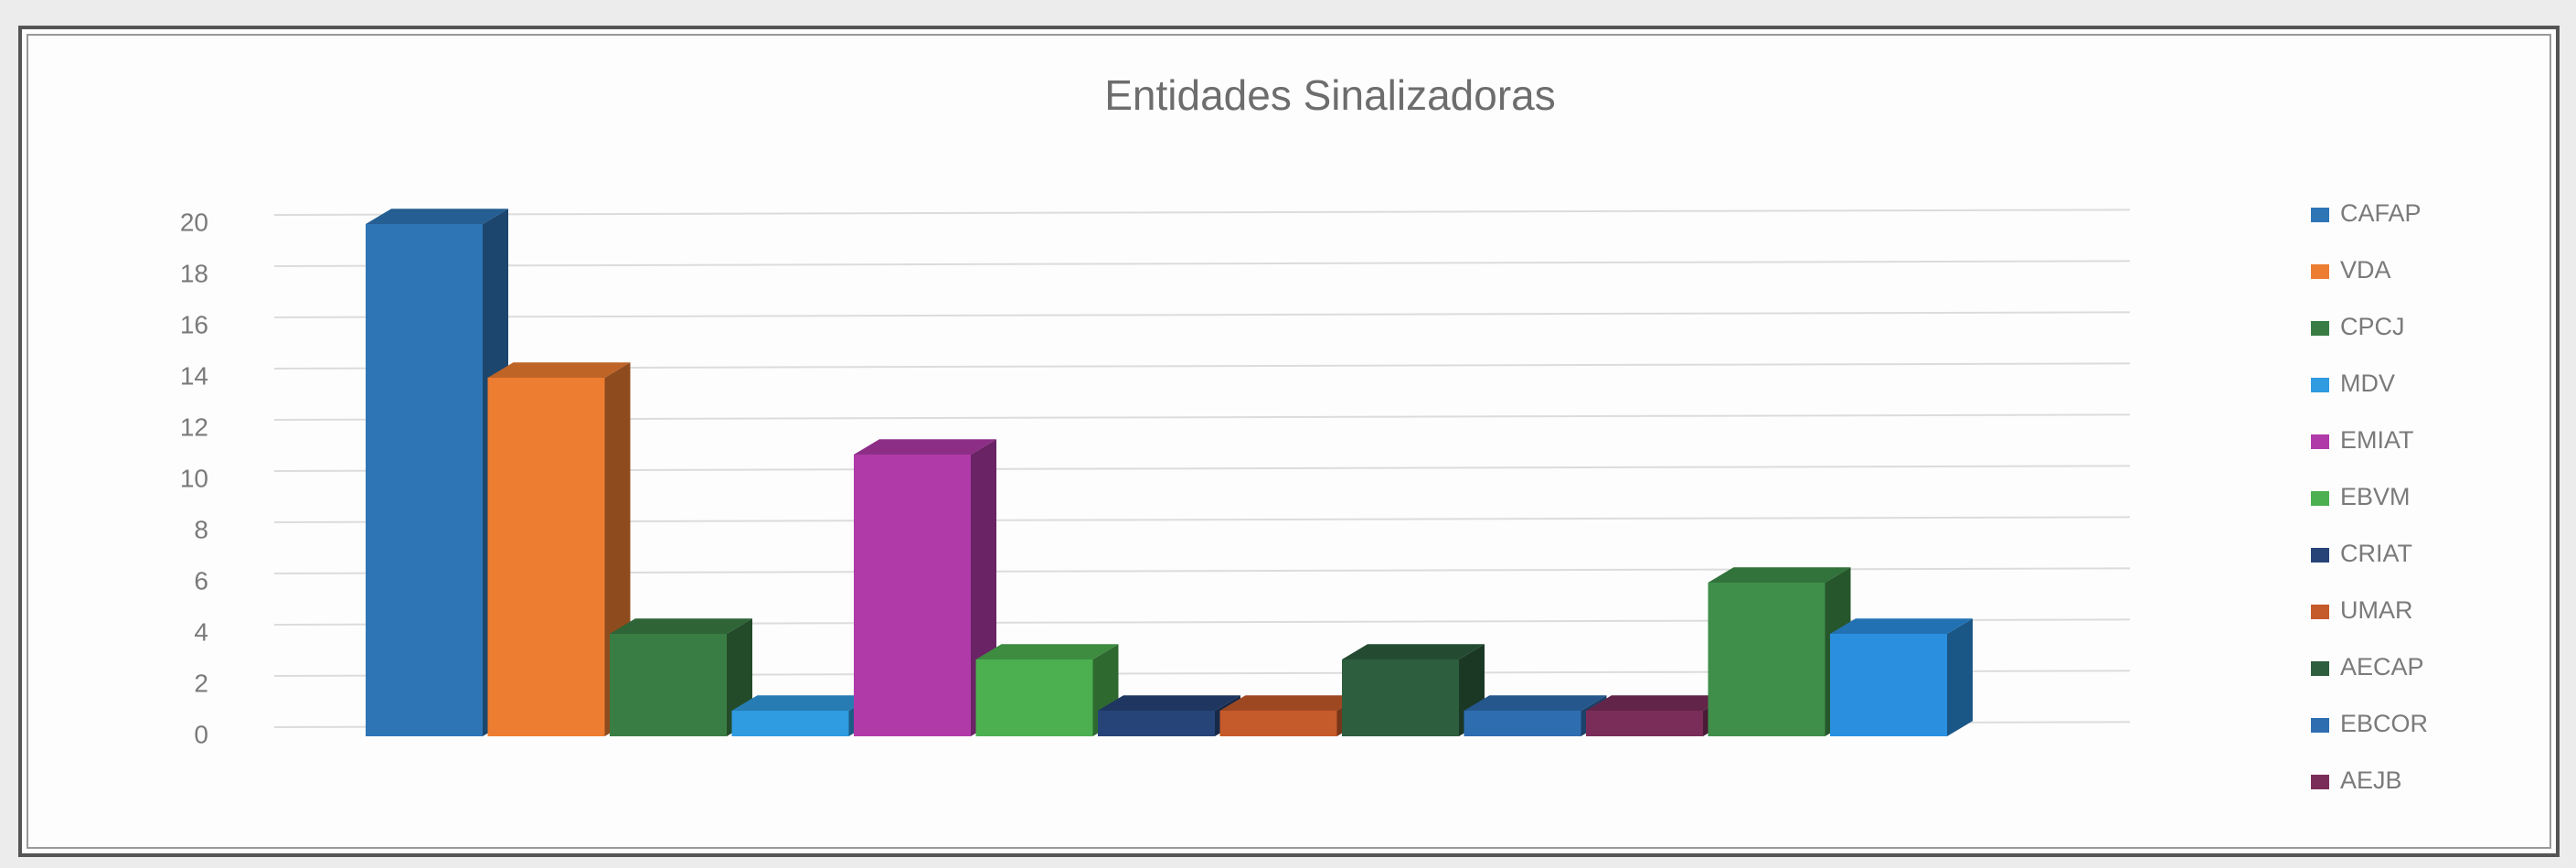 The width and height of the screenshot is (2576, 868). What do you see at coordinates (194, 478) in the screenshot?
I see `y-tick-label: 10` at bounding box center [194, 478].